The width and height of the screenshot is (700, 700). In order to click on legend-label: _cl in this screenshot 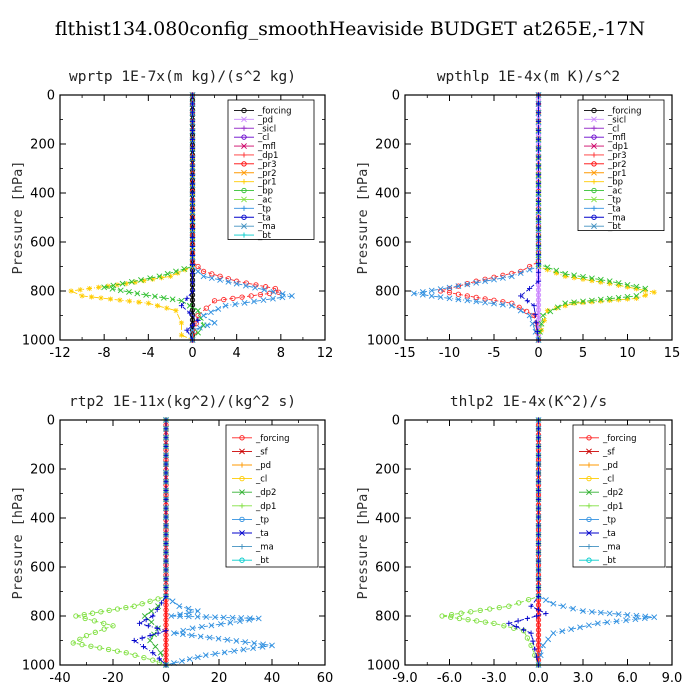, I will do `click(608, 480)`.